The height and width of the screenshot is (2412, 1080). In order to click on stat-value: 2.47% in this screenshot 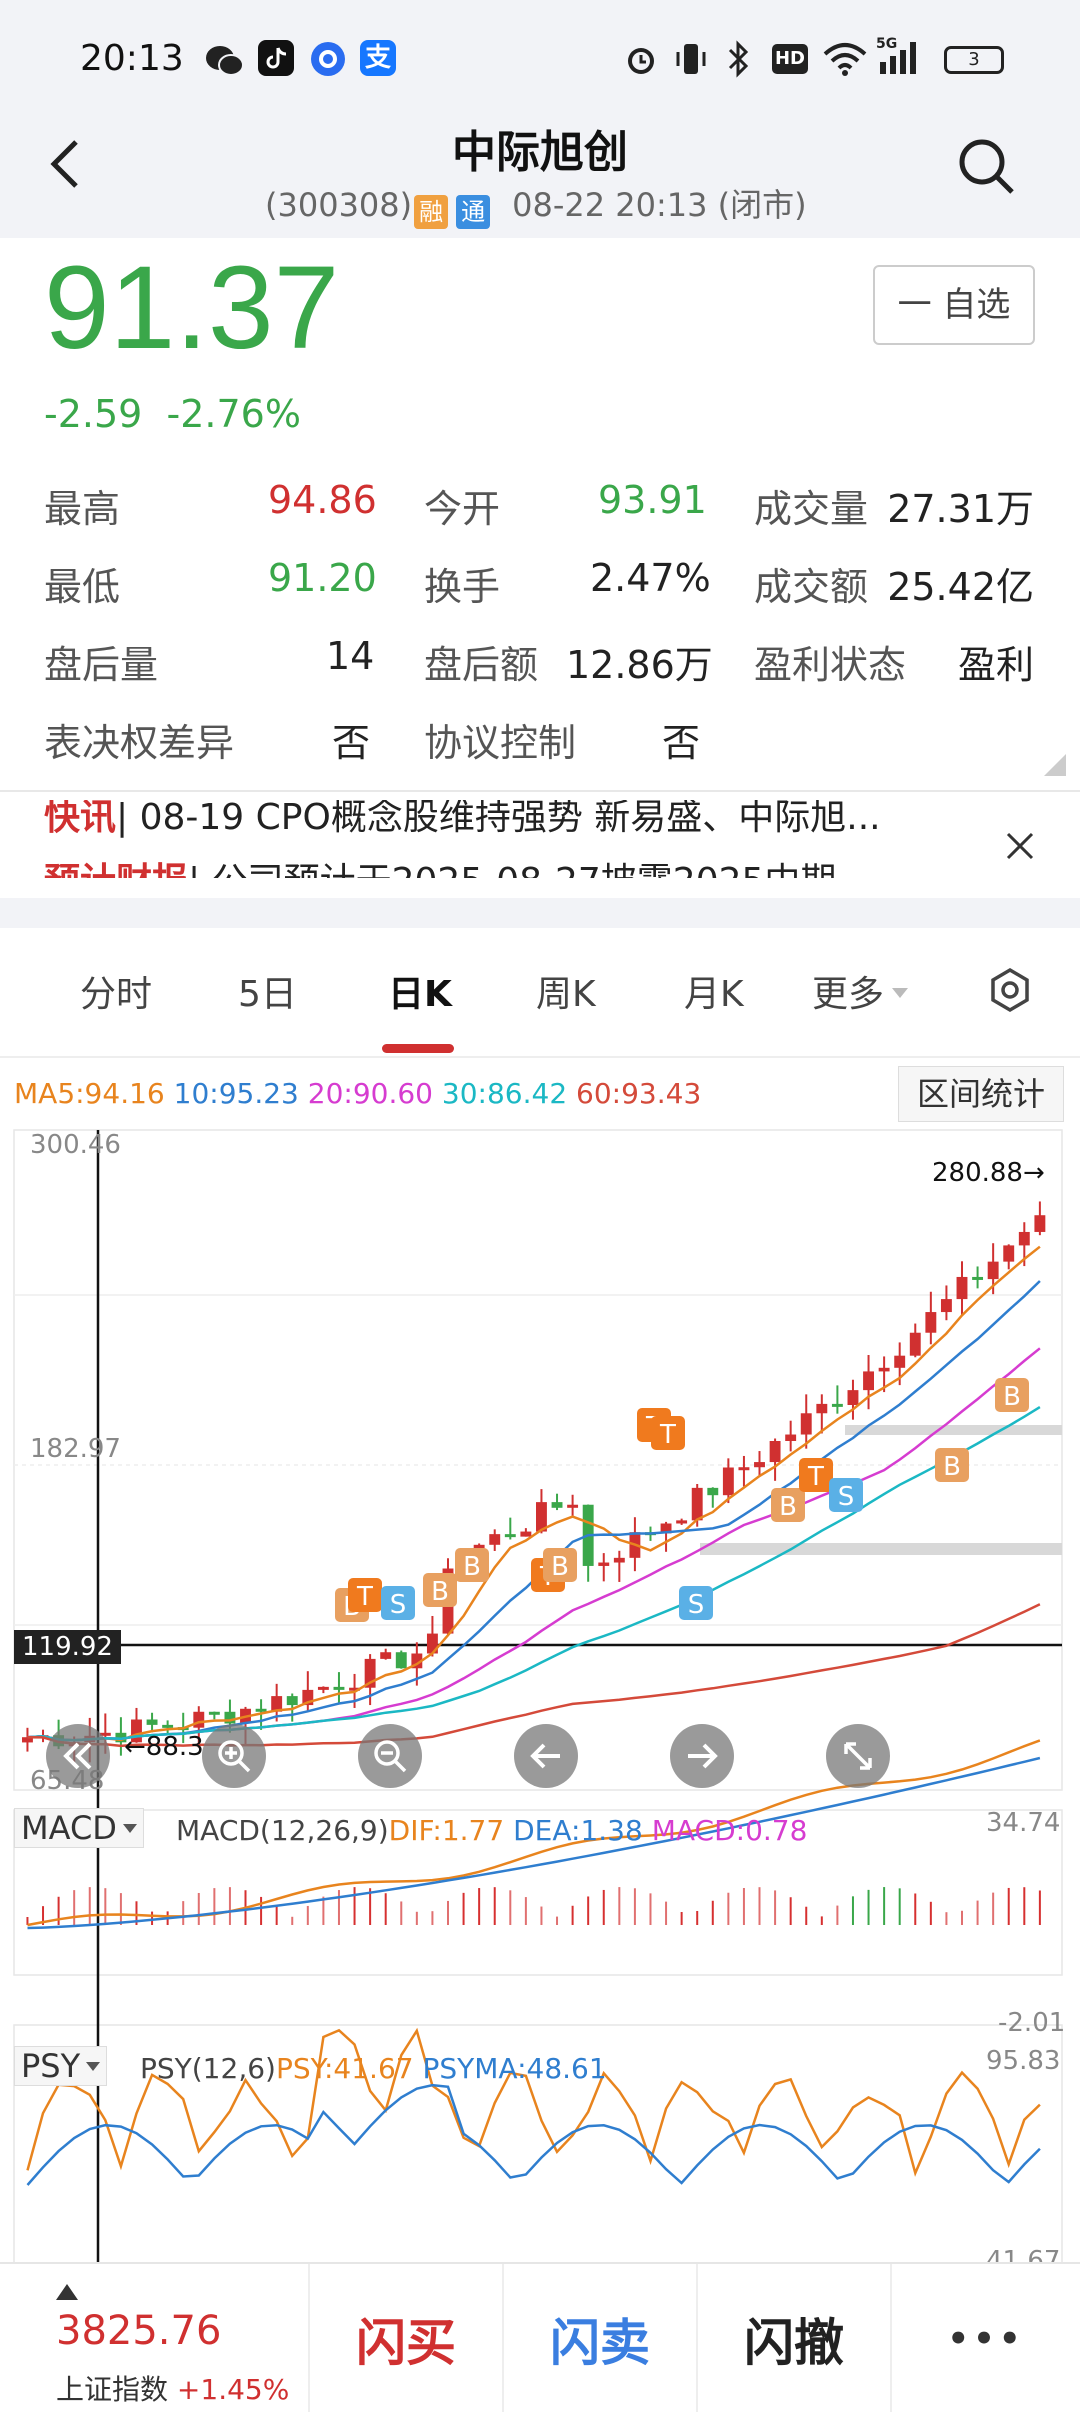, I will do `click(650, 578)`.